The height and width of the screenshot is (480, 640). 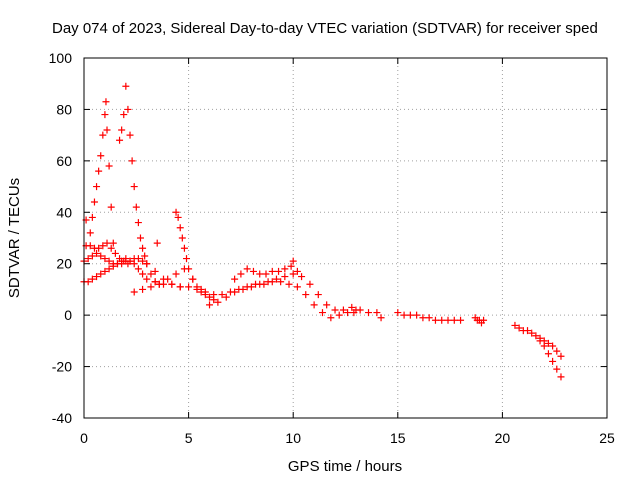 What do you see at coordinates (167, 280) in the screenshot?
I see `series-track-d` at bounding box center [167, 280].